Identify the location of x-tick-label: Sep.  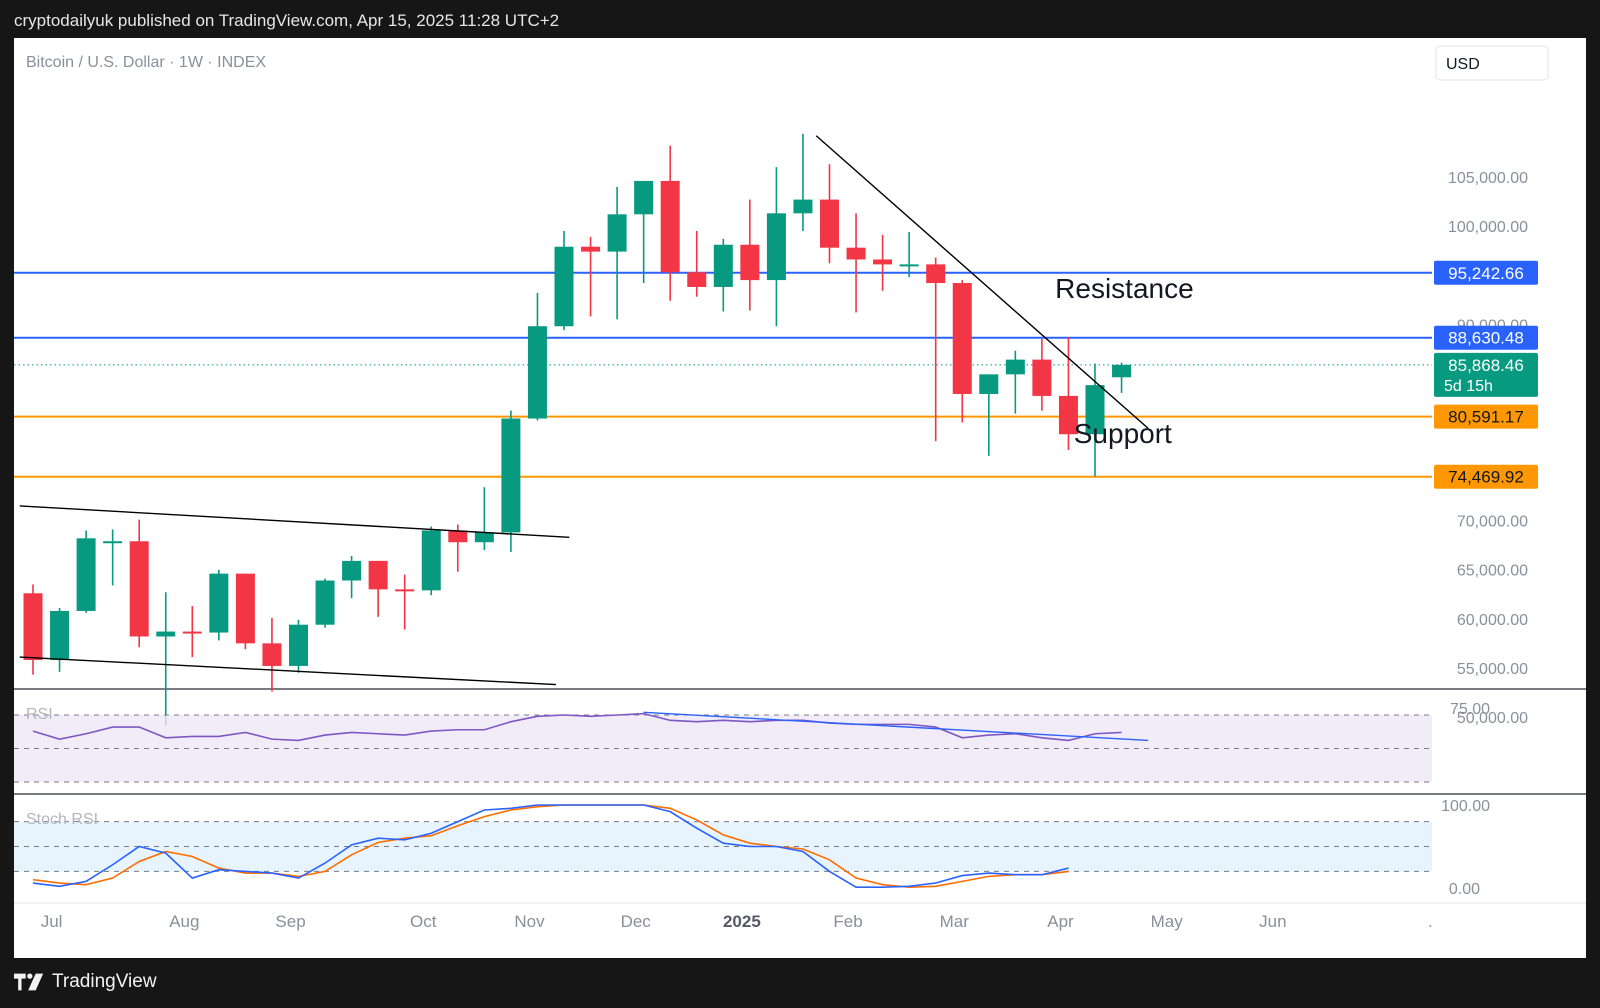
(290, 921).